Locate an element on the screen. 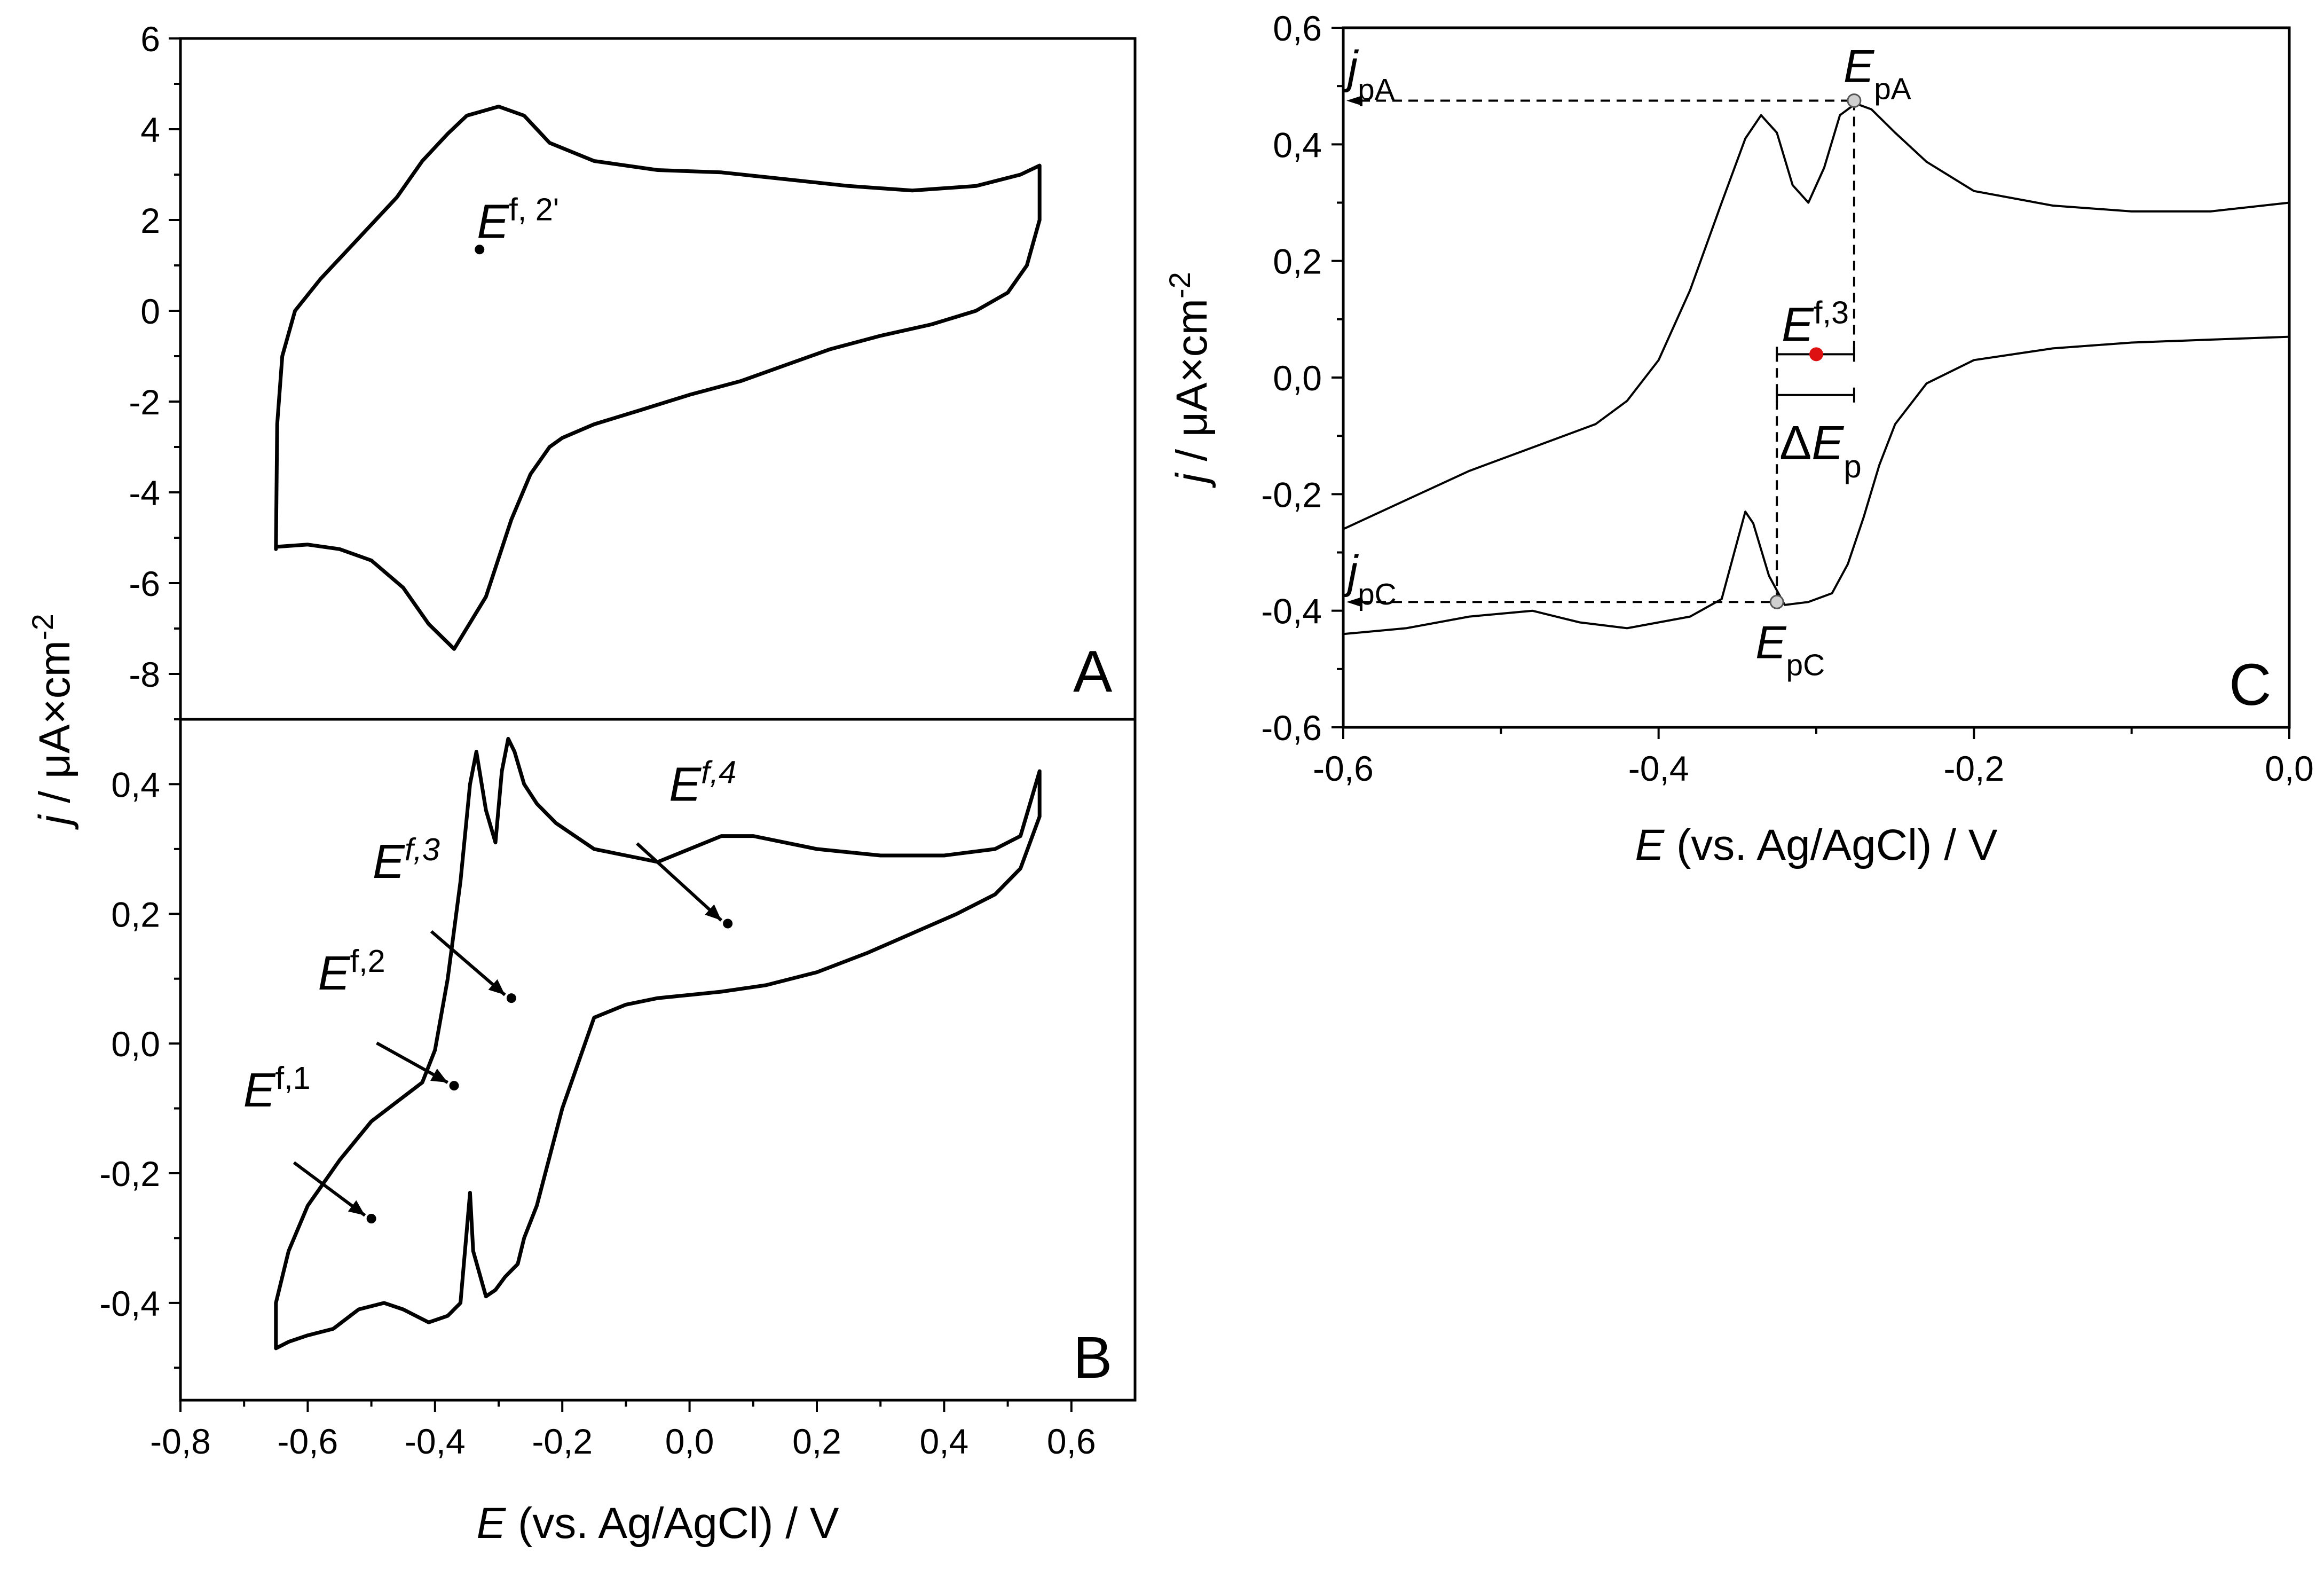 This screenshot has height=1570, width=2324. panel-a-formal-potential-label-sup: f, 2' is located at coordinates (534, 209).